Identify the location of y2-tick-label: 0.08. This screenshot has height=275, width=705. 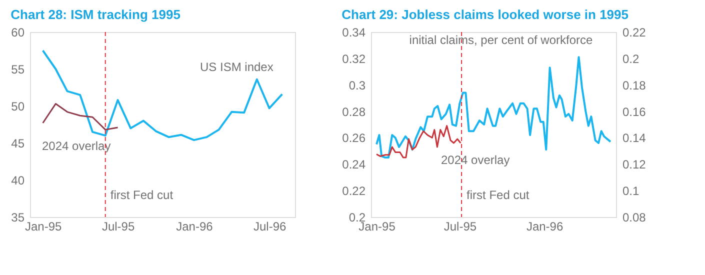
(634, 217).